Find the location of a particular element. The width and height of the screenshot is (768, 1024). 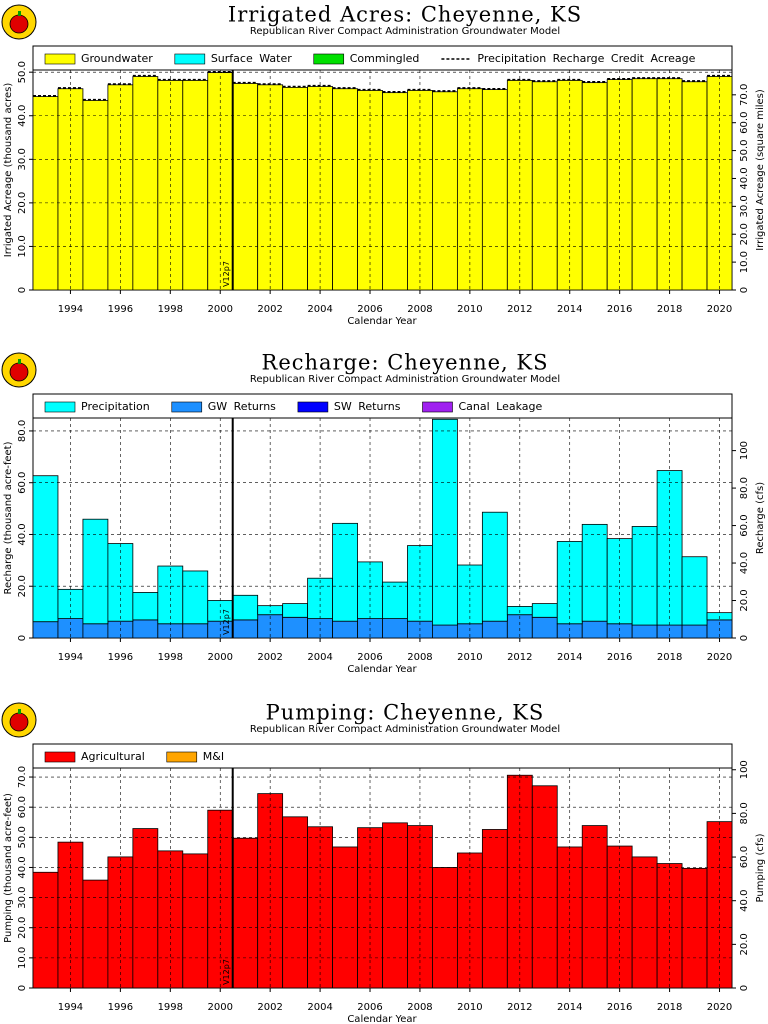

legend-label: Precipitation Recharge Credit Acreage is located at coordinates (586, 58).